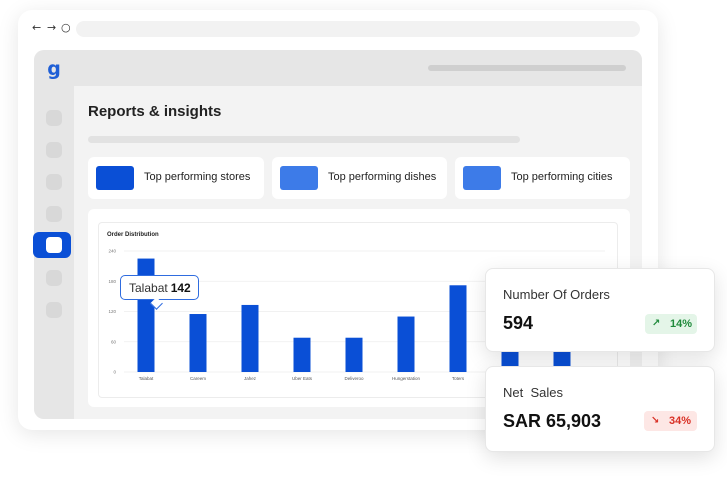 This screenshot has width=727, height=481. I want to click on orders-change-badge: ↗ 14%, so click(671, 324).